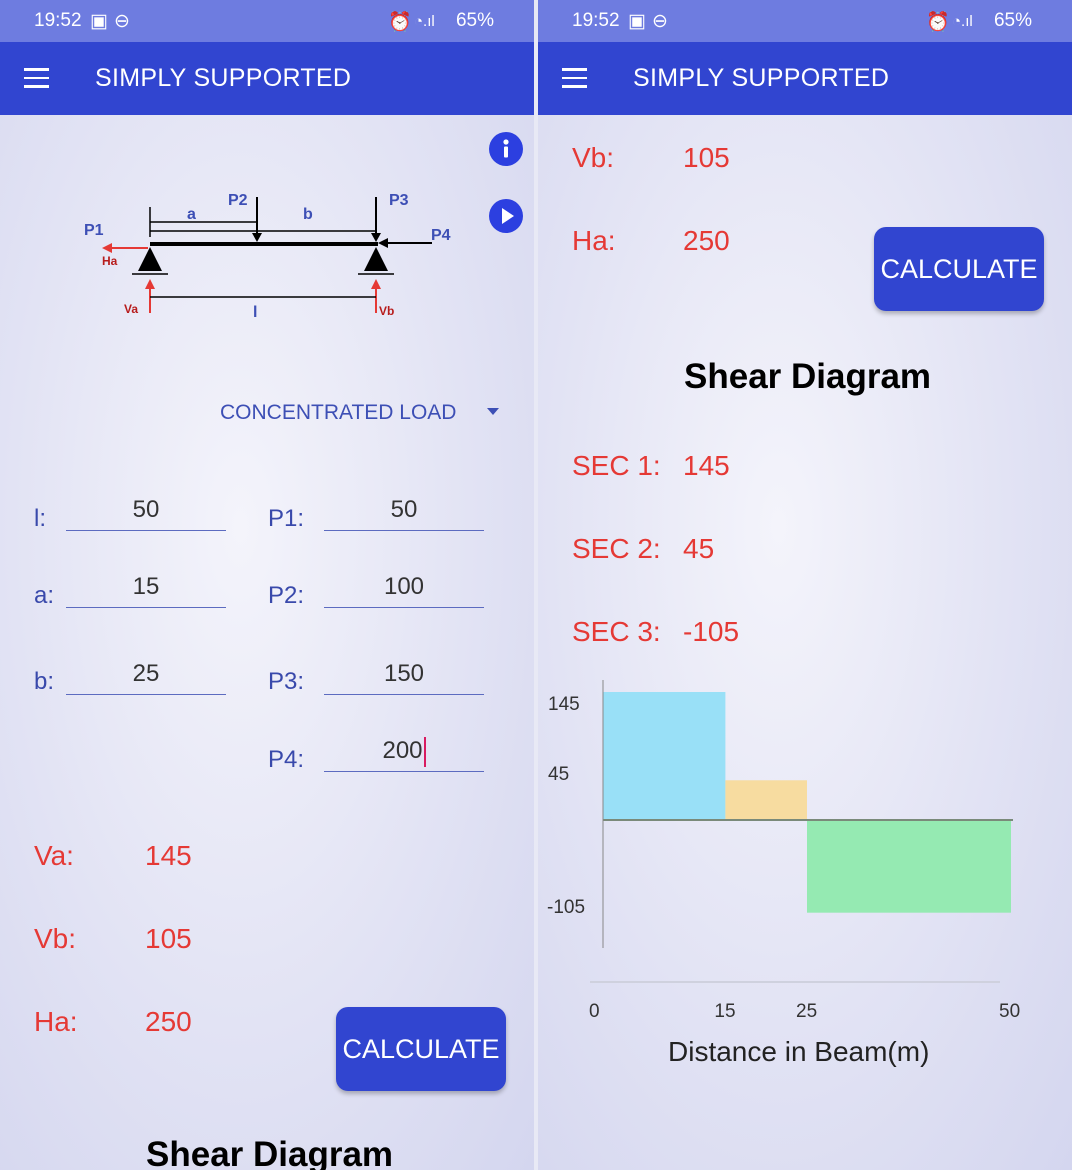 The image size is (1072, 1170). Describe the element at coordinates (44, 595) in the screenshot. I see `label-a: a:` at that location.